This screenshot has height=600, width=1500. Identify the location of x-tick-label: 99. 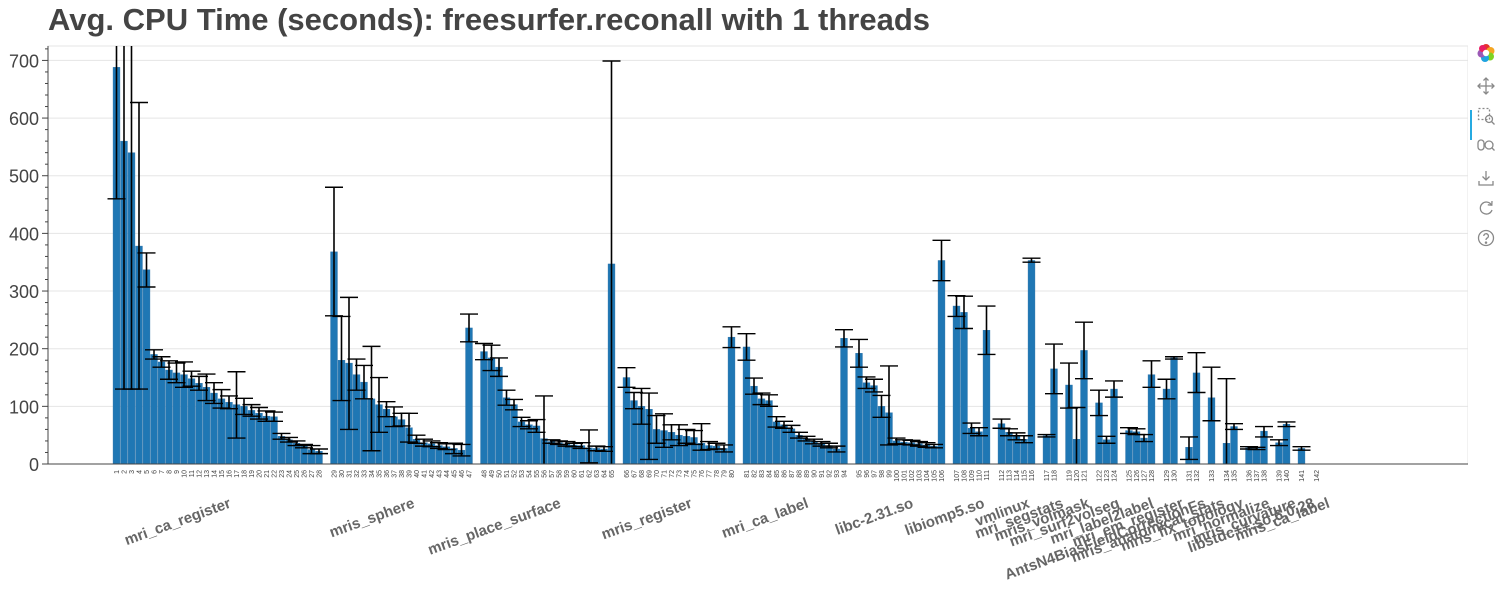
(890, 474).